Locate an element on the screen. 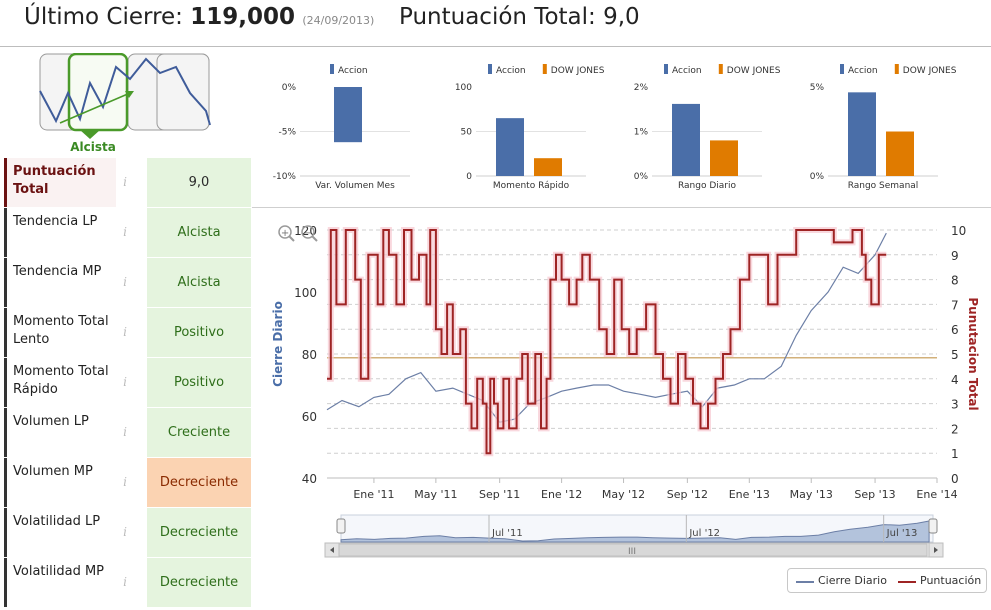 The width and height of the screenshot is (991, 610). zoom-out-icon: − is located at coordinates (309, 233).